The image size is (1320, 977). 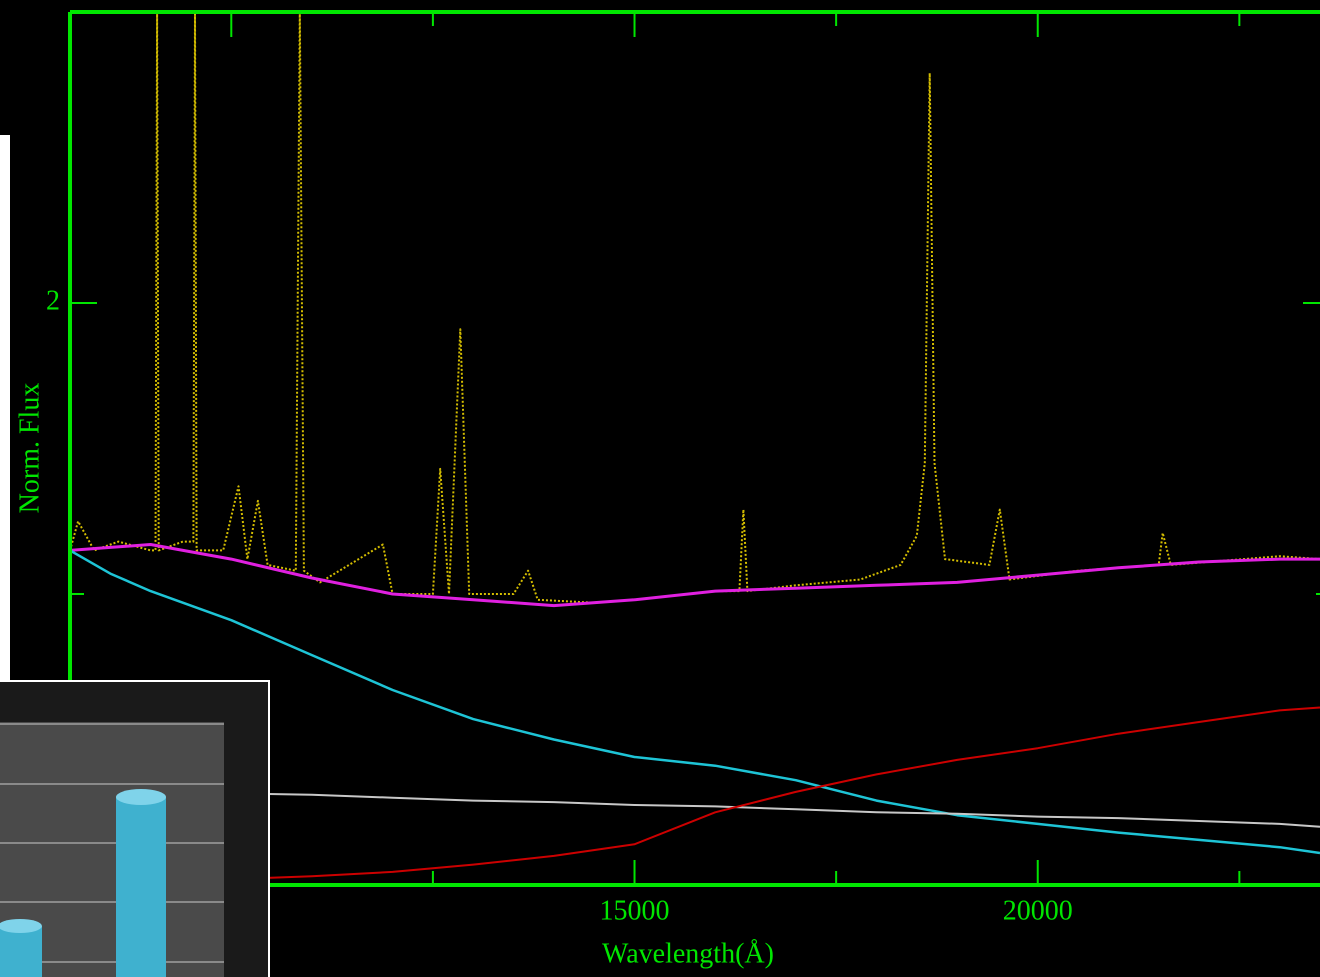 I want to click on series-line, so click(x=695, y=575).